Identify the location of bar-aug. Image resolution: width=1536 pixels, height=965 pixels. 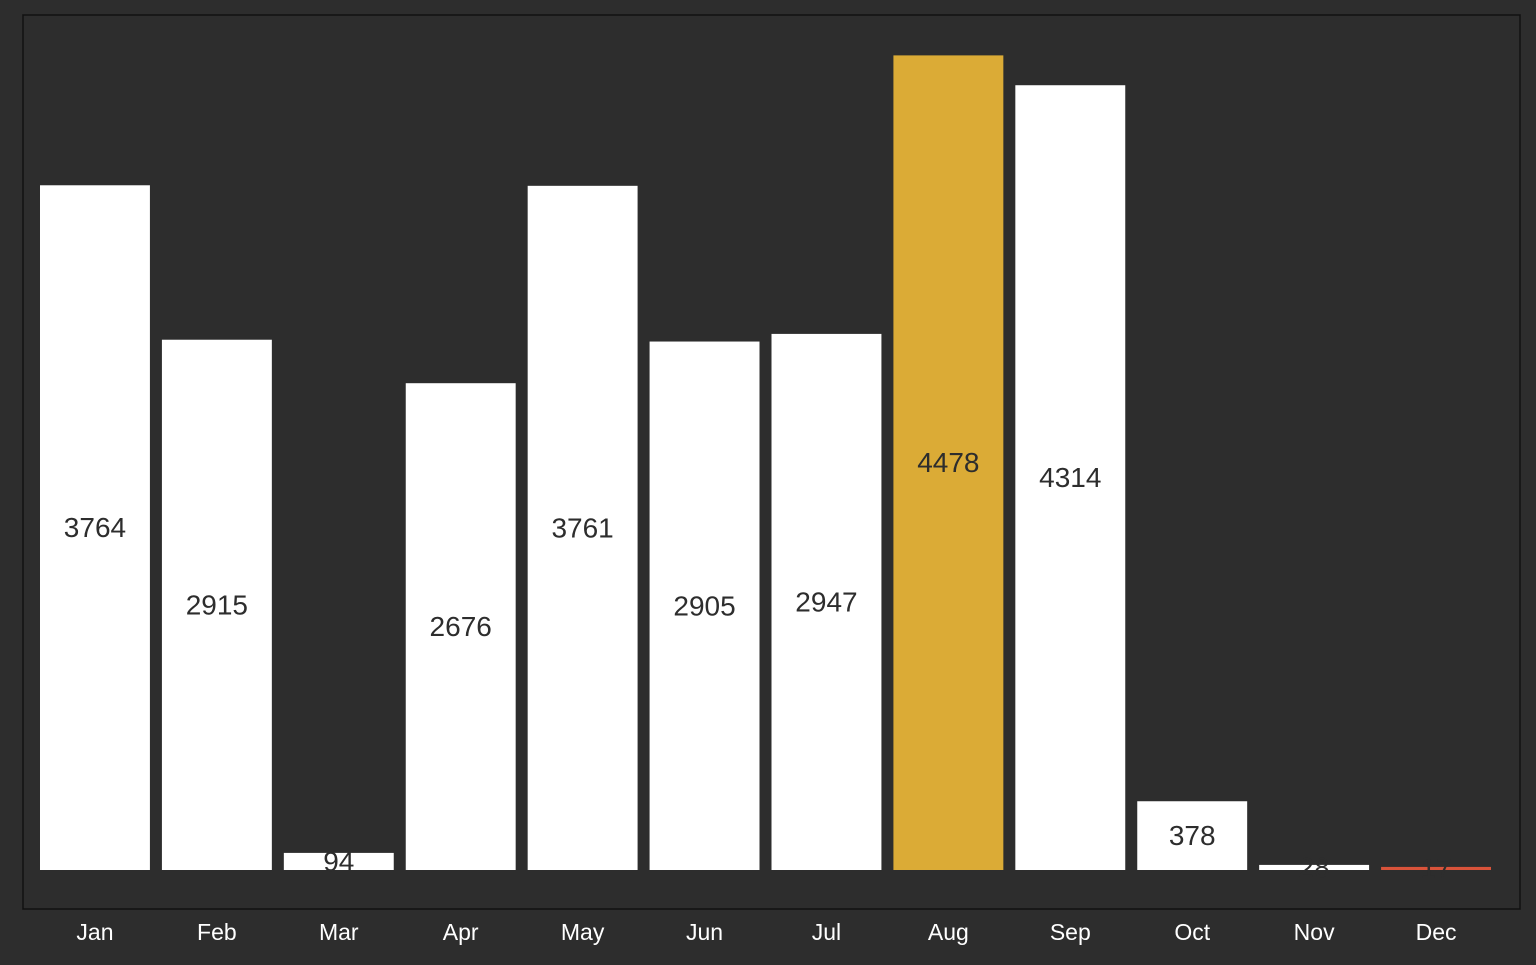
(948, 462).